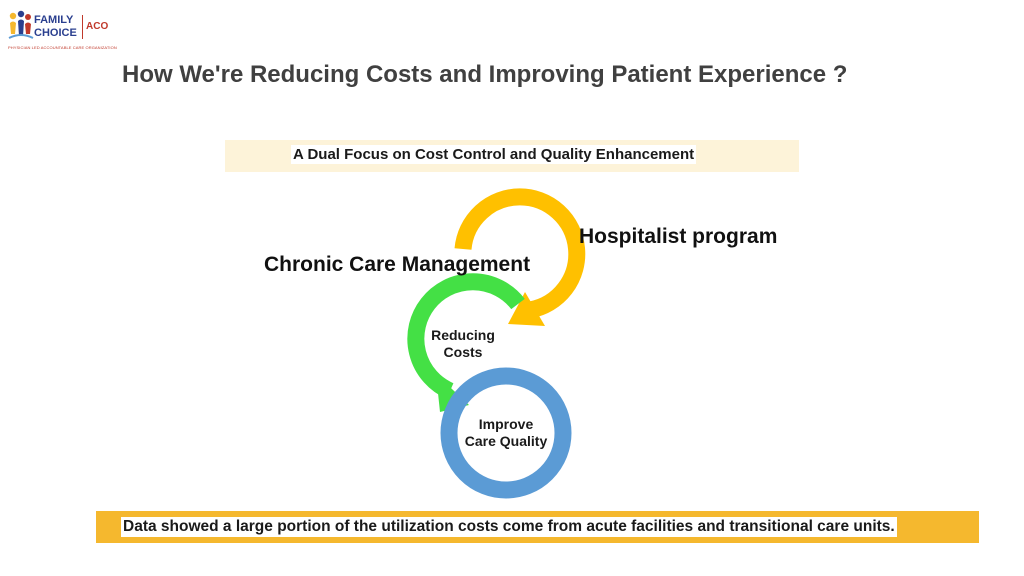 The width and height of the screenshot is (1024, 576). I want to click on logo-divider, so click(82, 27).